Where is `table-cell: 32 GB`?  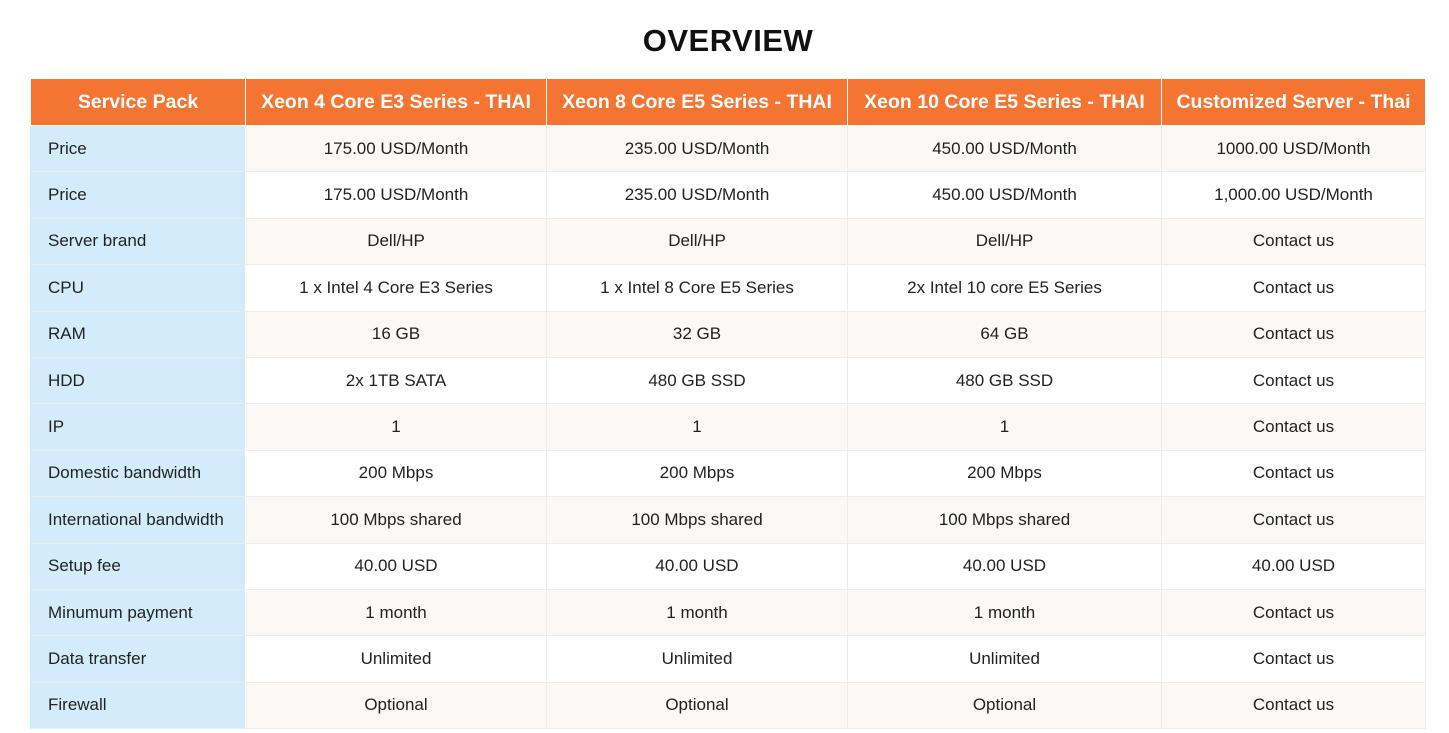 table-cell: 32 GB is located at coordinates (697, 334).